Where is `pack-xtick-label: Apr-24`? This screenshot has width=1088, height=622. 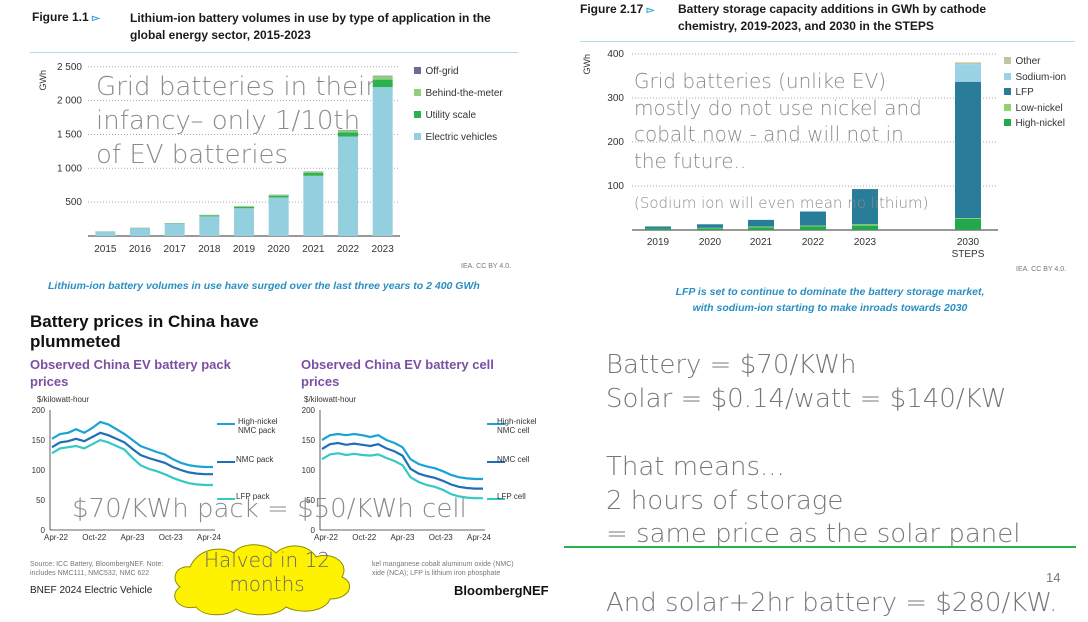 pack-xtick-label: Apr-24 is located at coordinates (209, 537).